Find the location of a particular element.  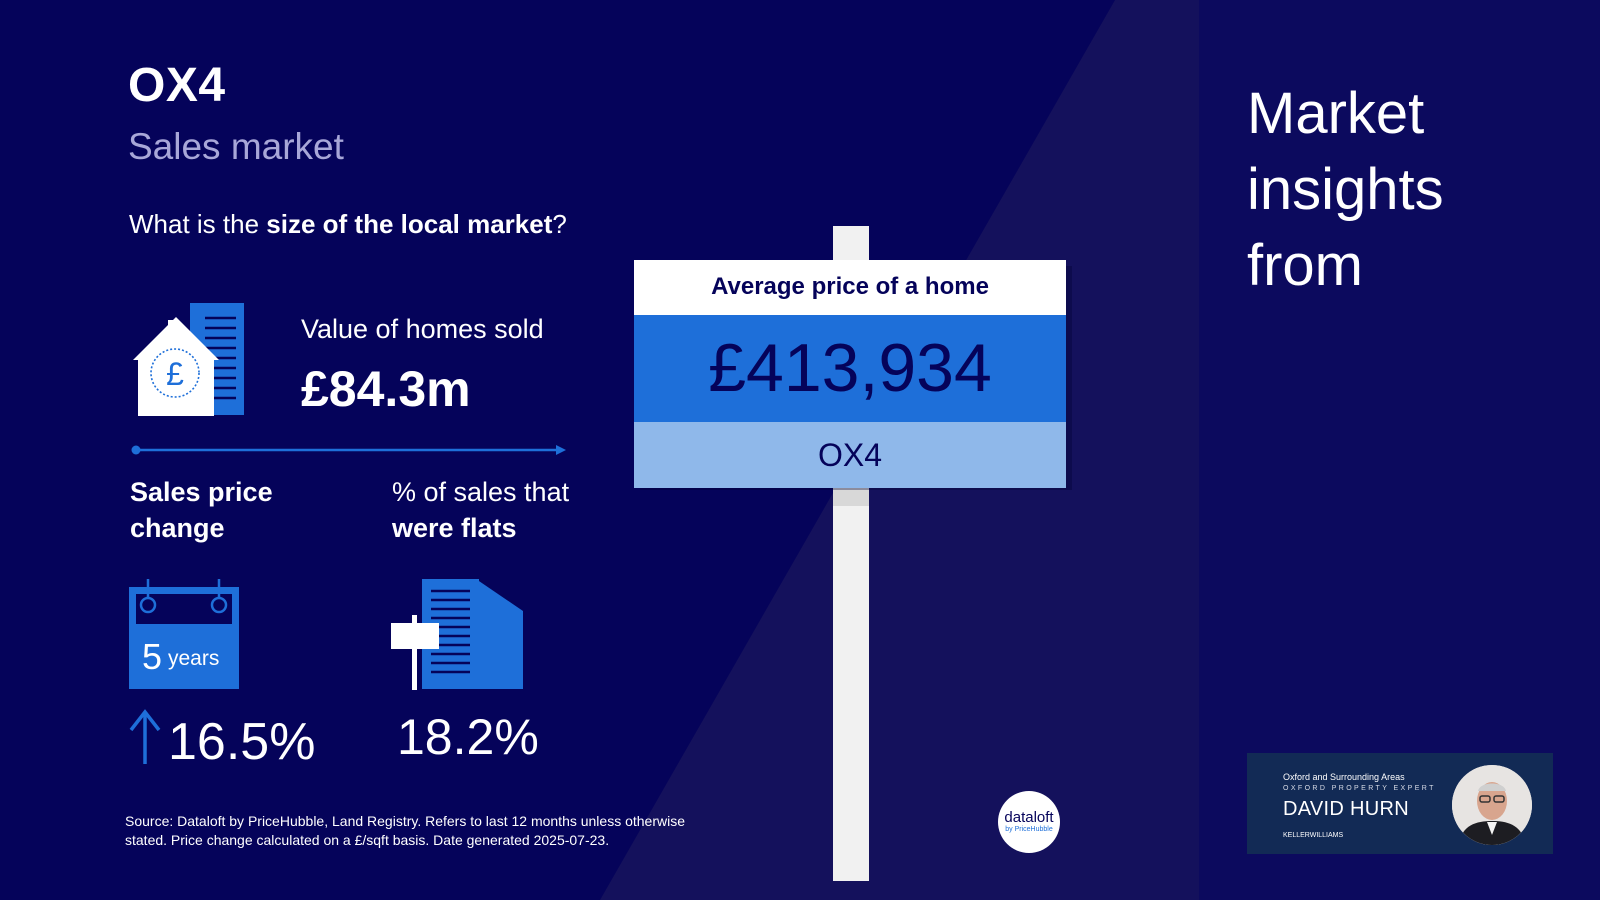

flats-value: 18.2% is located at coordinates (468, 737).